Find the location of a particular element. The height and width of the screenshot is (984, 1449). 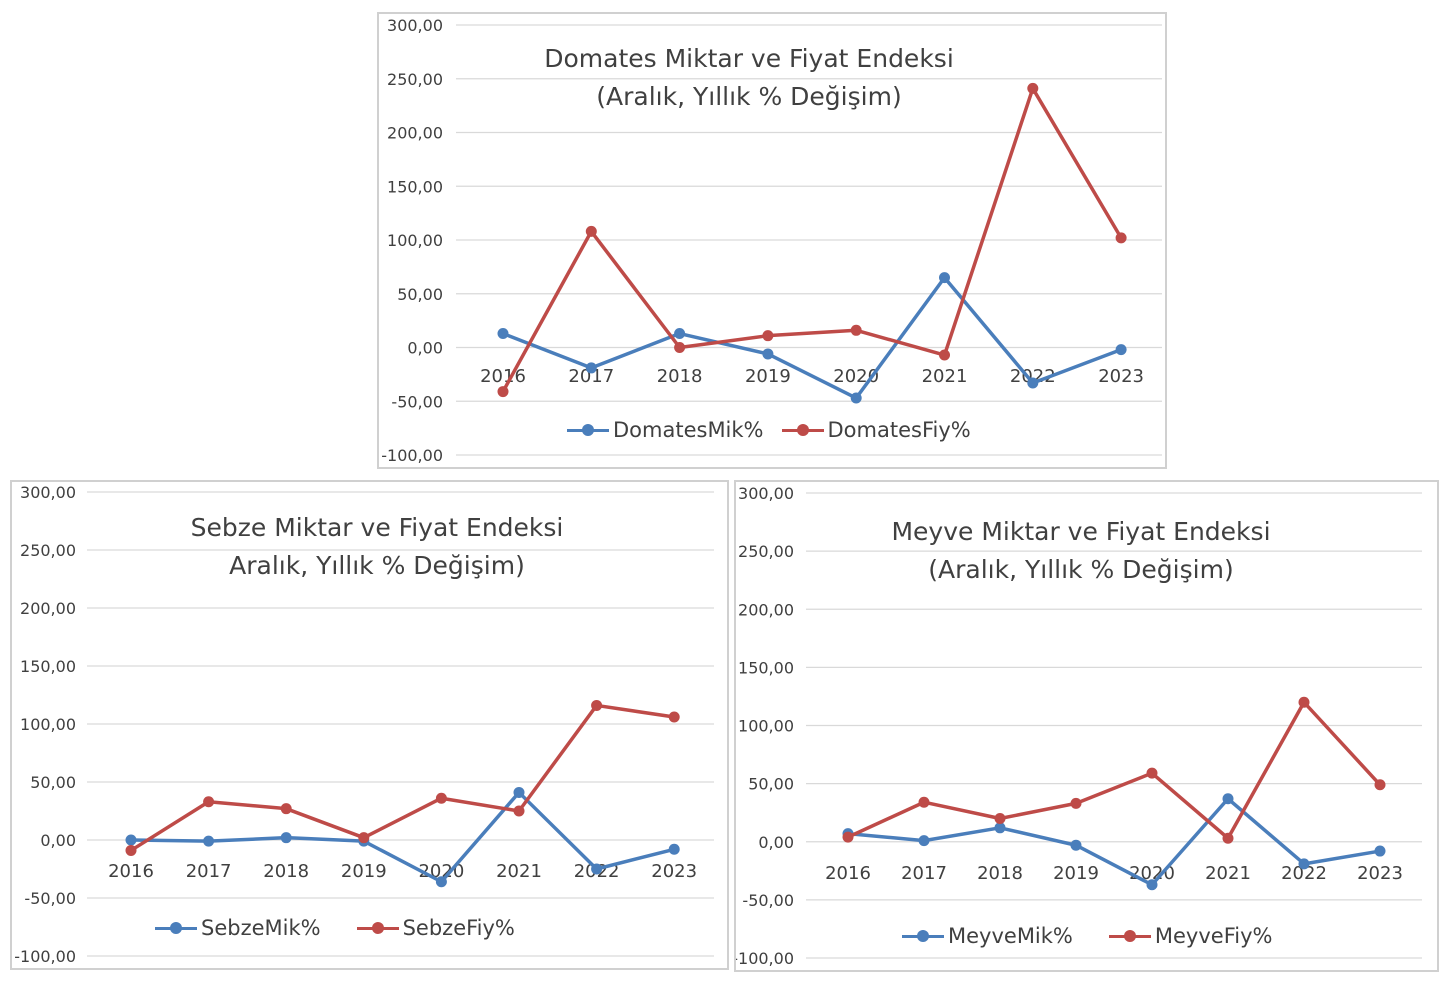

legend-item-price: DomatesFiy% is located at coordinates (876, 430).